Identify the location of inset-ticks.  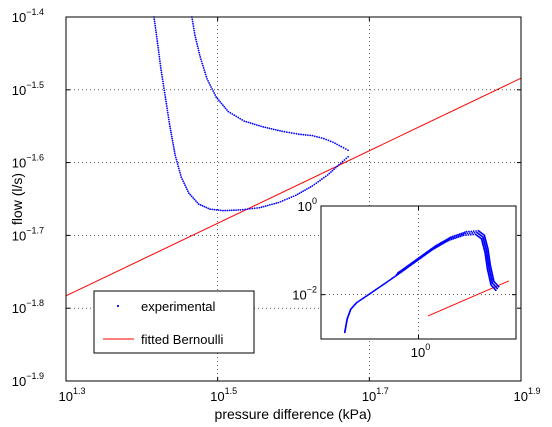
(418, 272).